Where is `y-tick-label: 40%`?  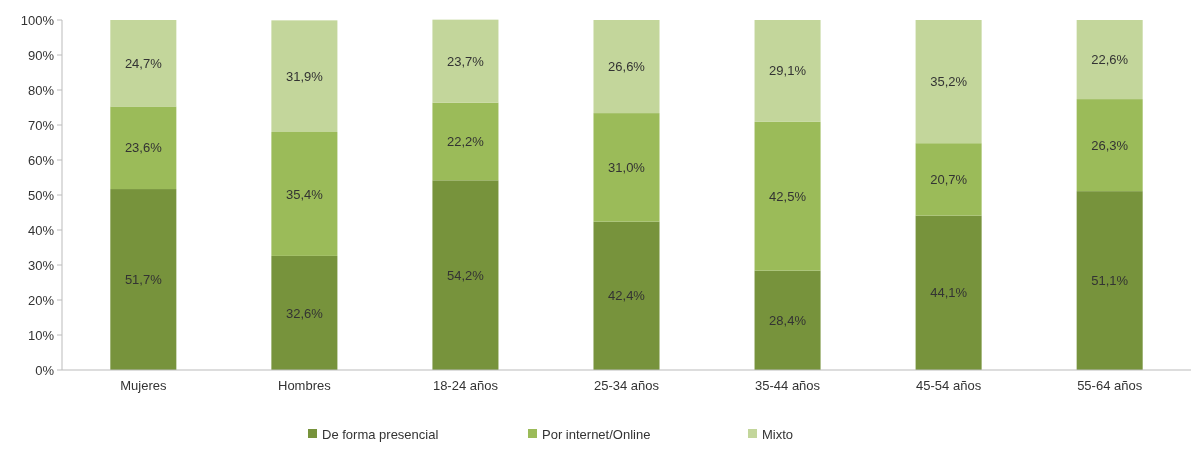
y-tick-label: 40% is located at coordinates (41, 230).